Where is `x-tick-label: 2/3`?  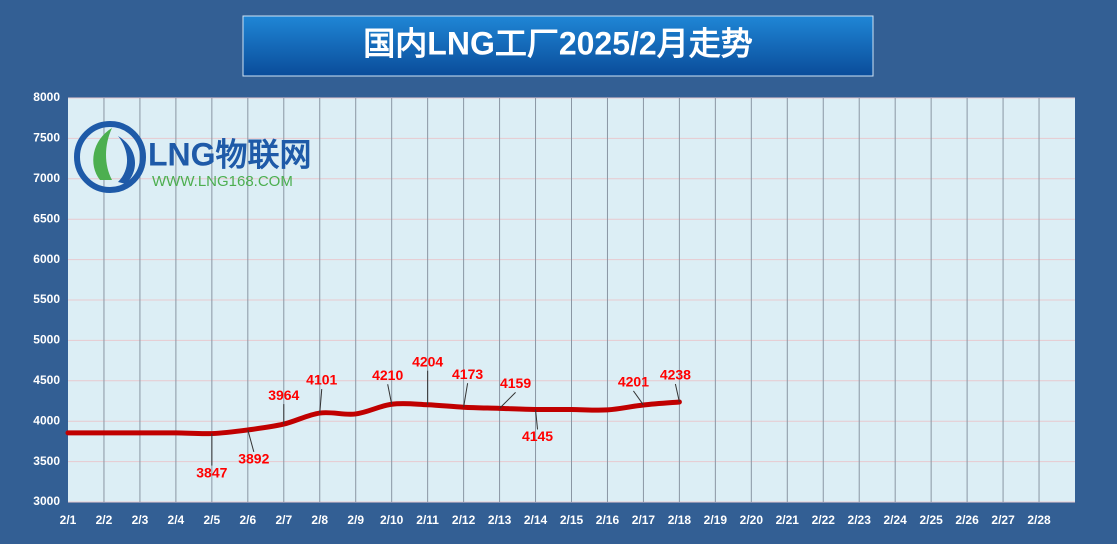
x-tick-label: 2/3 is located at coordinates (140, 520).